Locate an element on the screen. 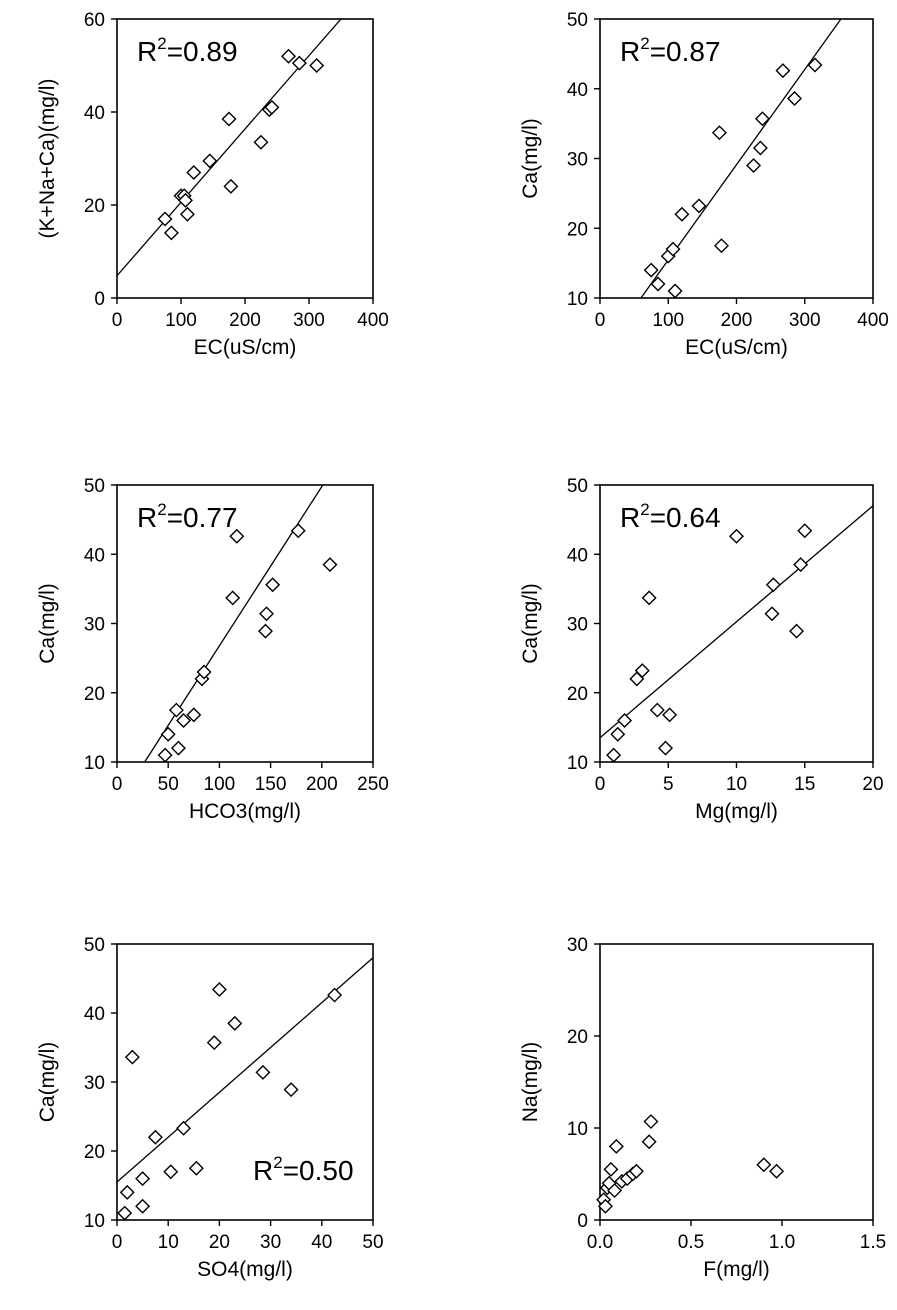  r-squared-annotation: R2=0.77 is located at coordinates (187, 516).